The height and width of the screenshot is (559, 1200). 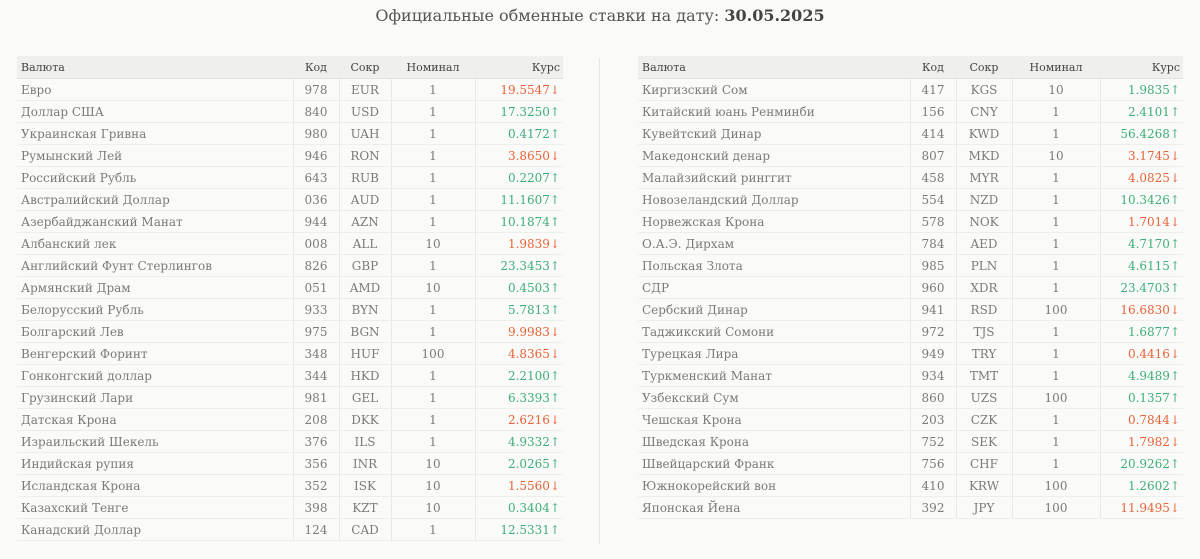 What do you see at coordinates (155, 353) in the screenshot?
I see `currency-name-cell: Венгерский Форинт` at bounding box center [155, 353].